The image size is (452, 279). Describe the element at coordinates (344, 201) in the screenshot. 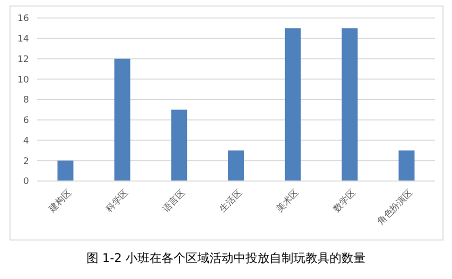

I see `x-tick-label: 数学区` at that location.